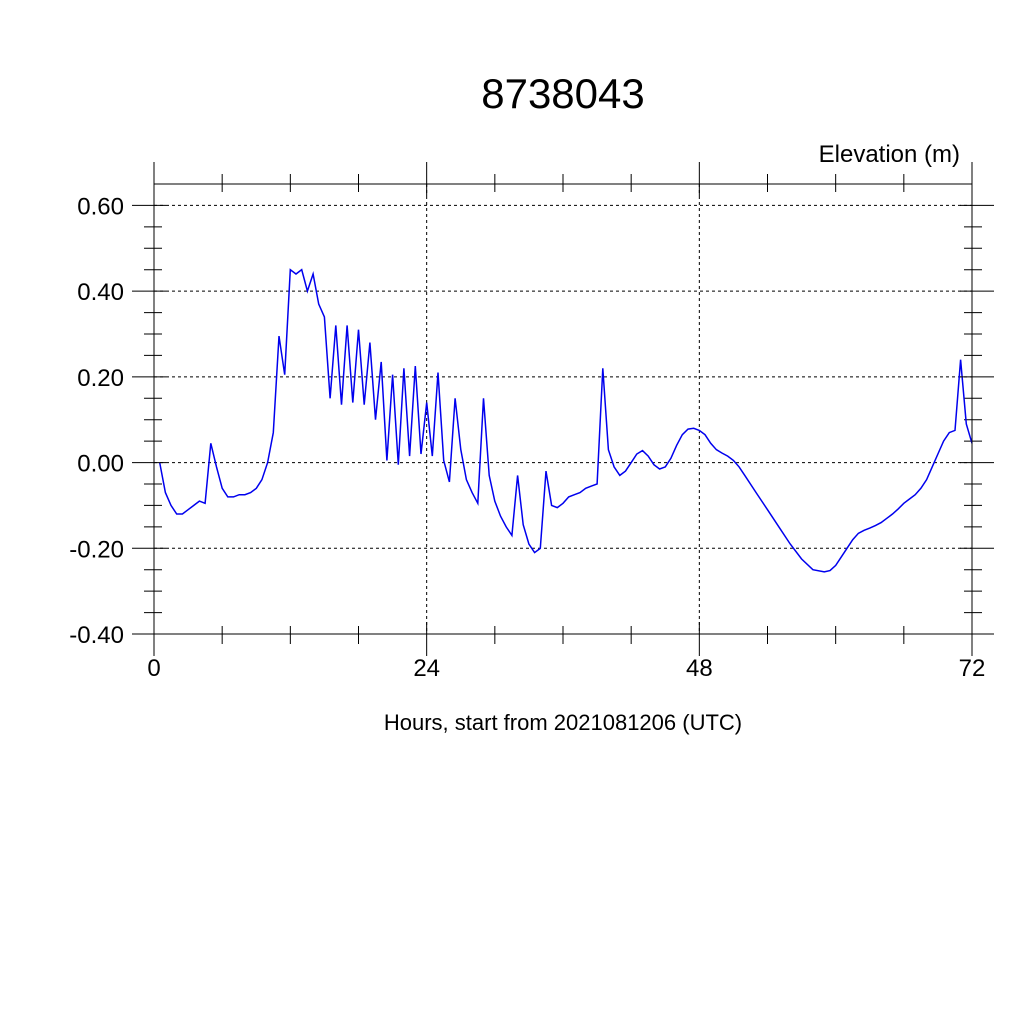 The height and width of the screenshot is (1024, 1024). Describe the element at coordinates (563, 722) in the screenshot. I see `x-axis-label: Hours, start from 2021081206 (UTC)` at that location.